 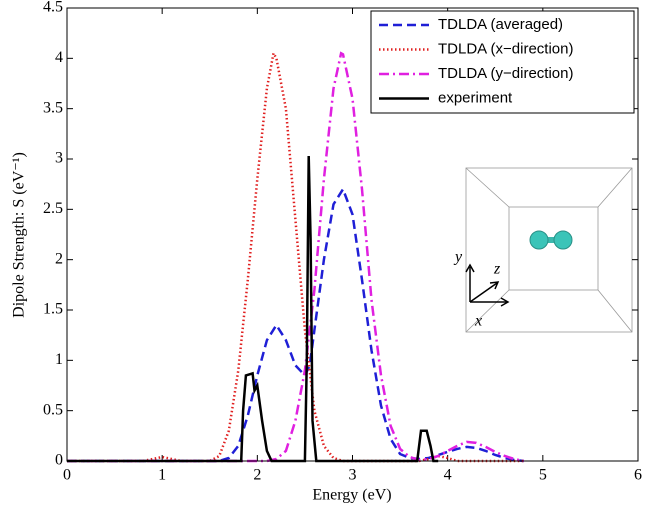 I want to click on molecule, so click(x=551, y=240).